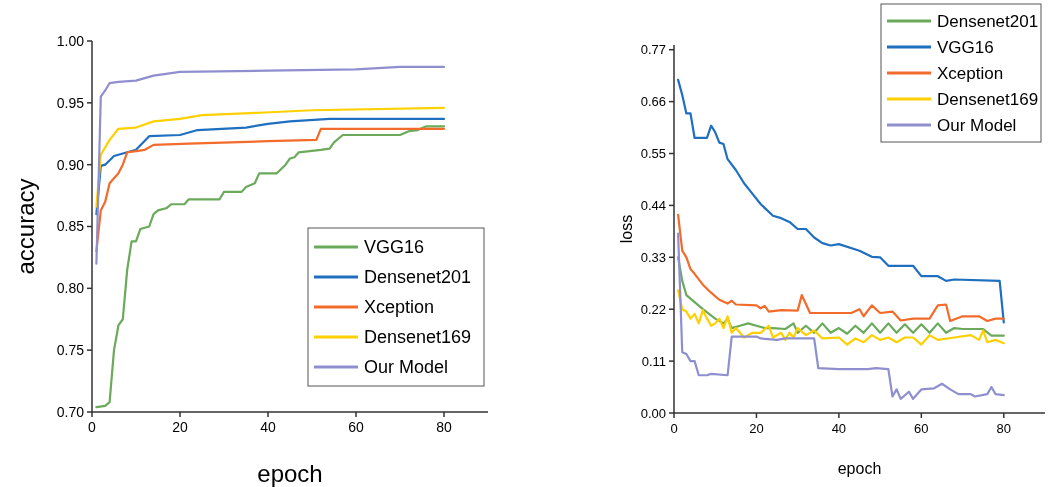  I want to click on y-tick-label: 0.90, so click(70, 164).